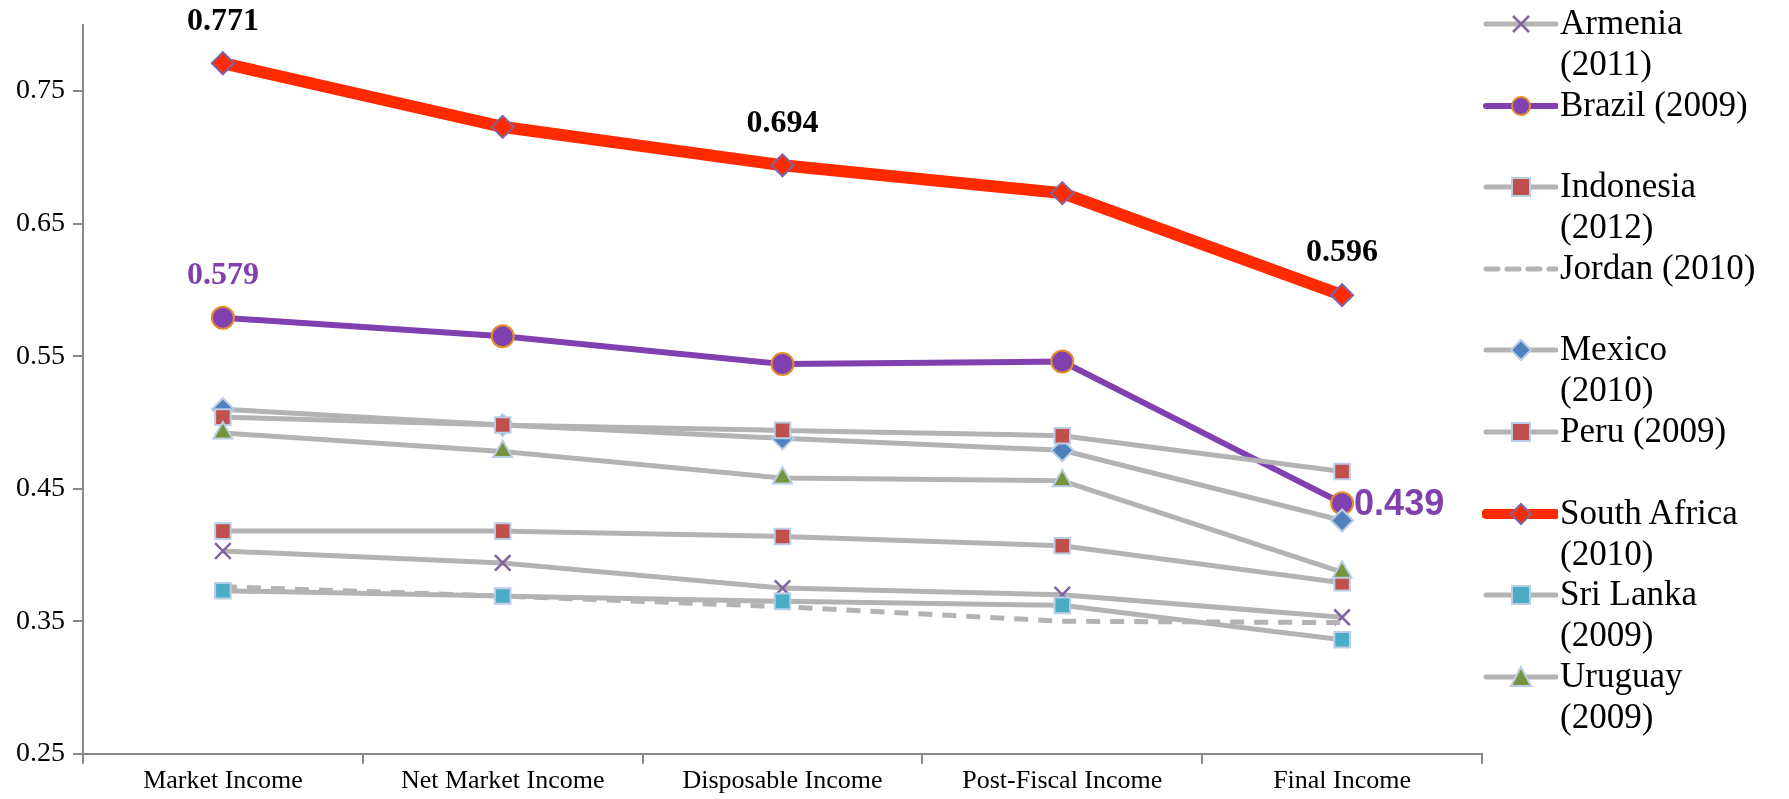 This screenshot has width=1789, height=799. What do you see at coordinates (782, 120) in the screenshot?
I see `data-label: 0.694` at bounding box center [782, 120].